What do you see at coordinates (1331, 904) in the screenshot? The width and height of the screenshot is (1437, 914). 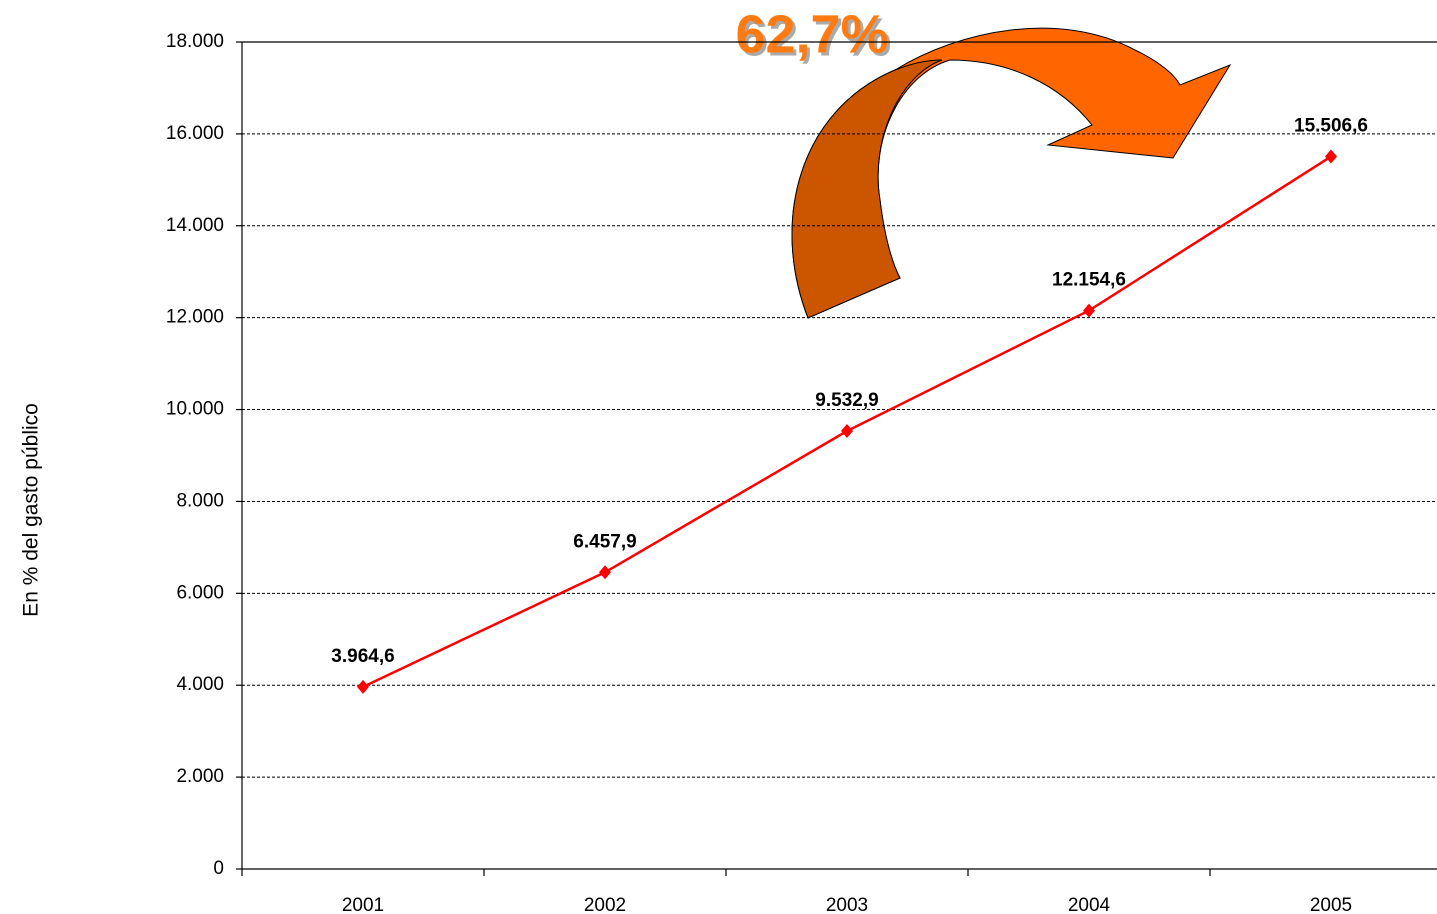 I see `x-tick-label: 2005` at bounding box center [1331, 904].